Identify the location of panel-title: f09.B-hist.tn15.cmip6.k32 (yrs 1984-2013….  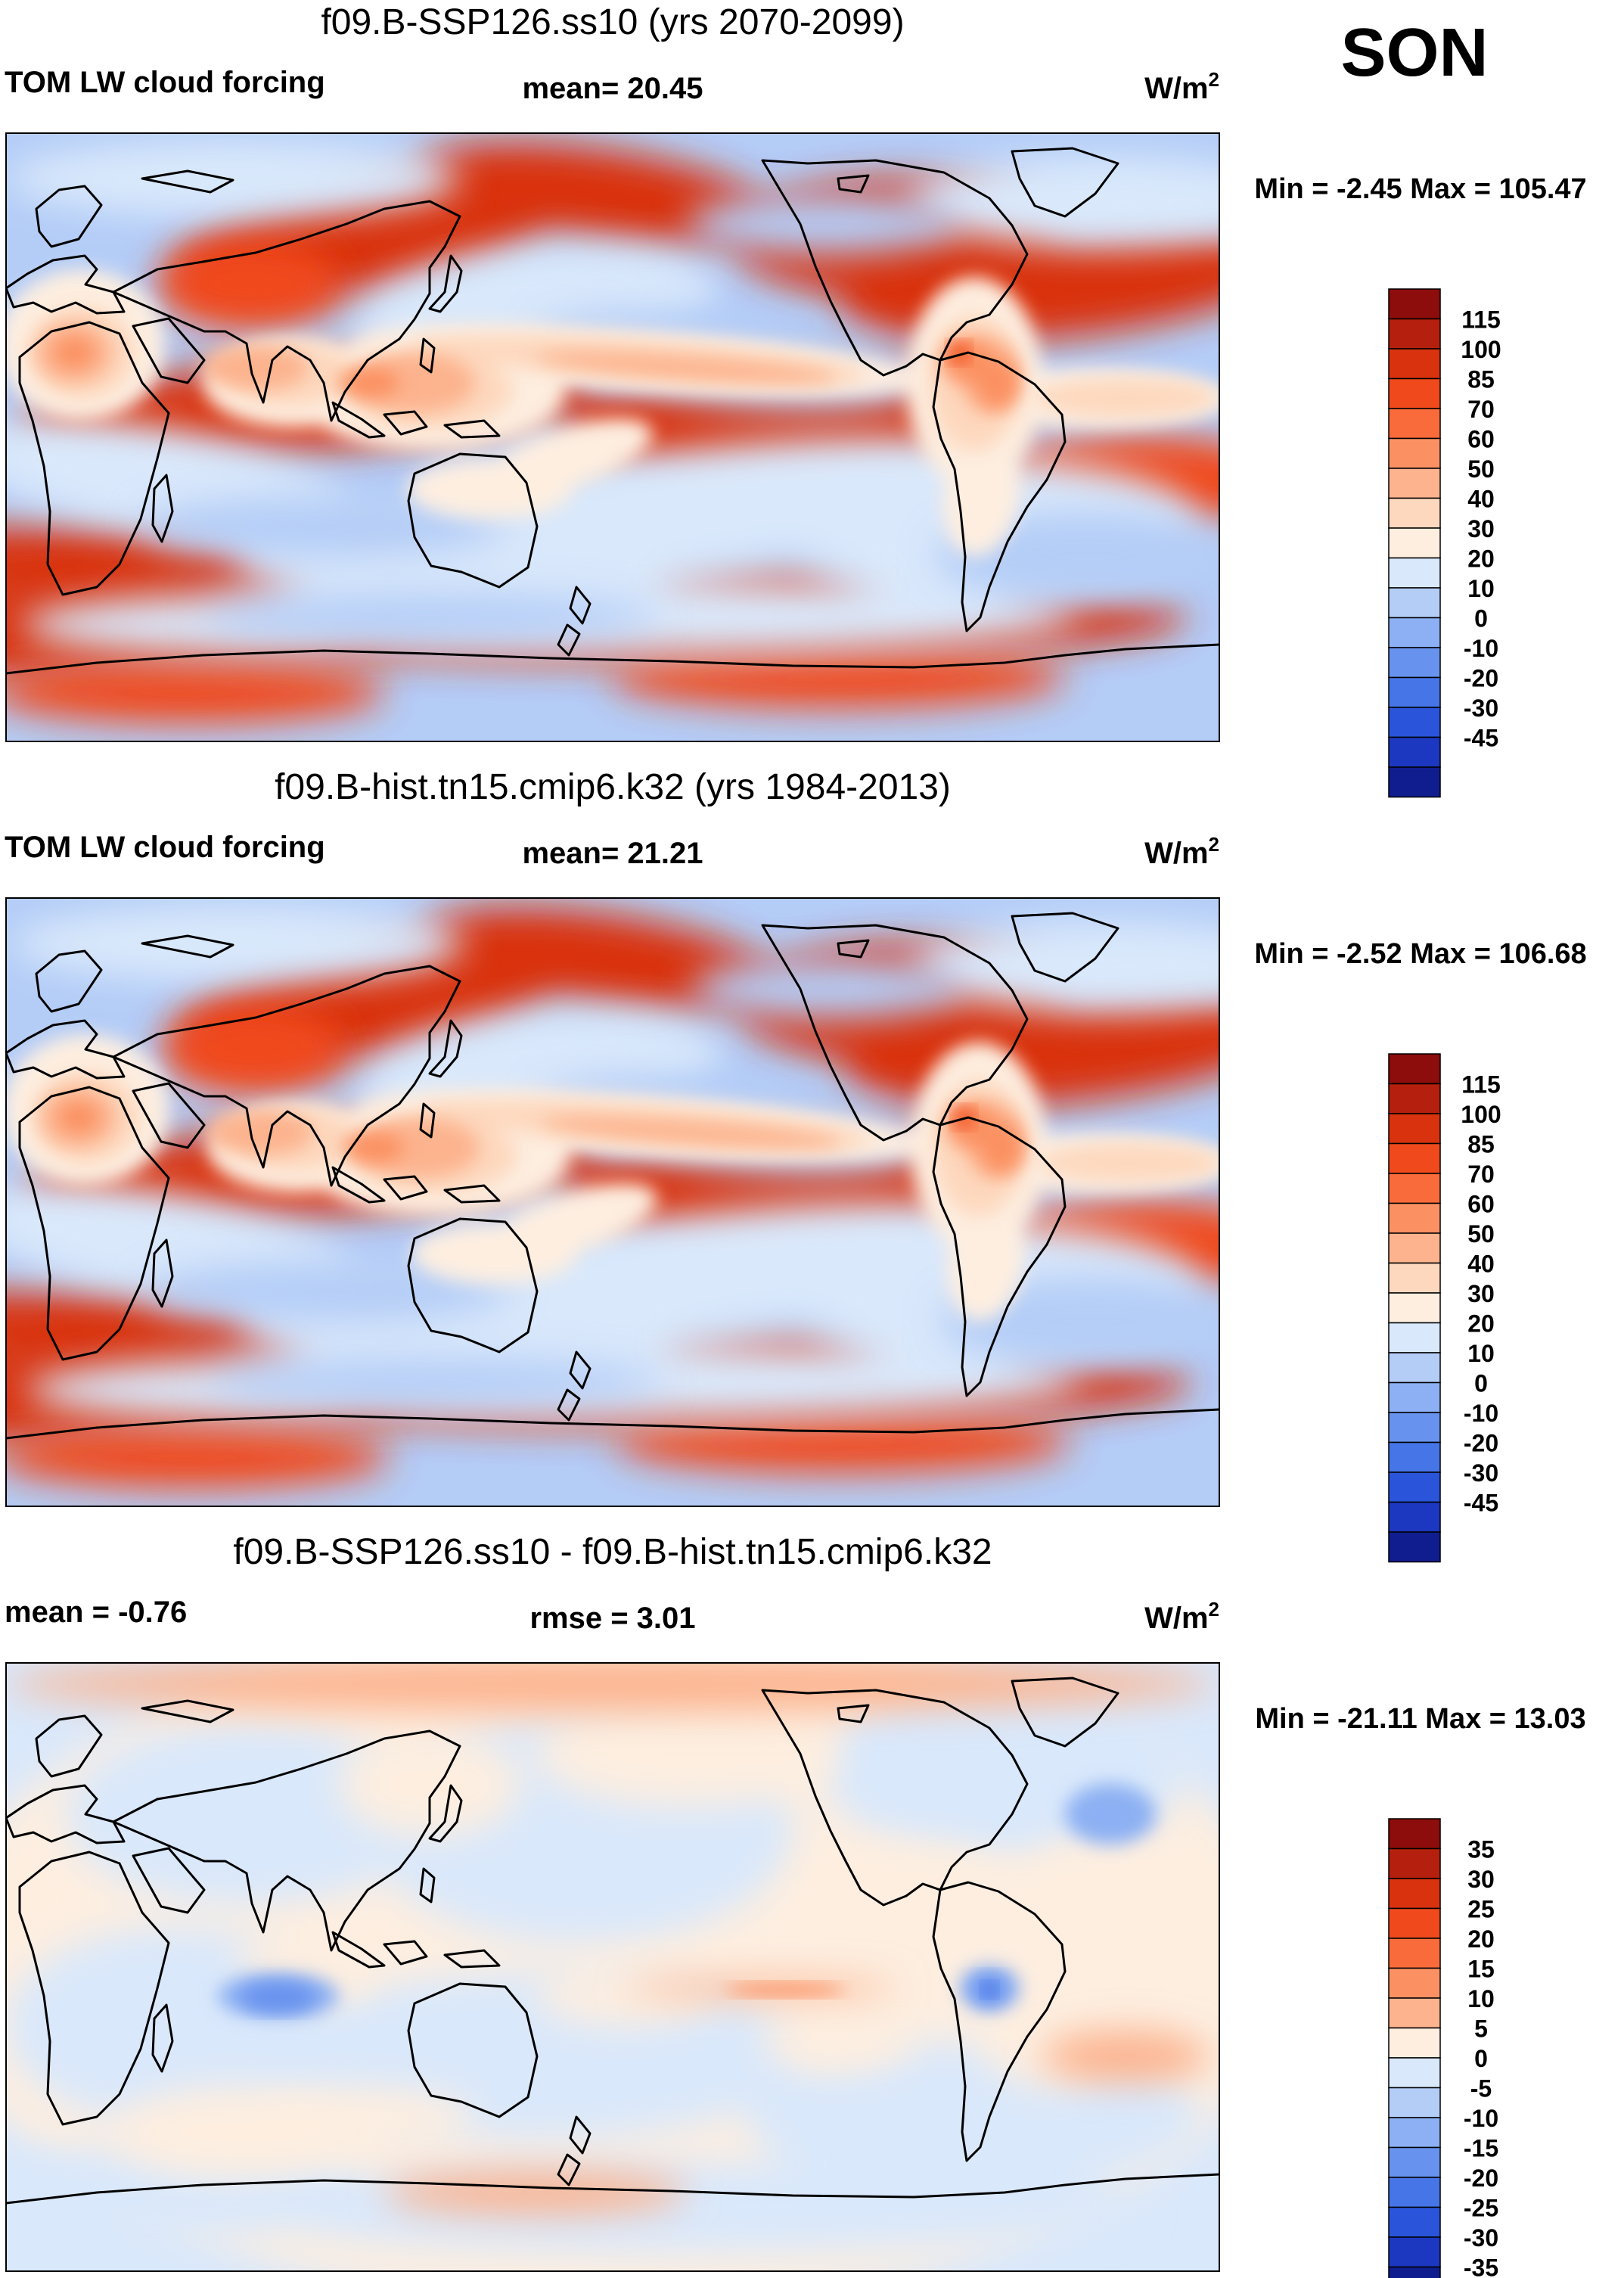
(613, 787).